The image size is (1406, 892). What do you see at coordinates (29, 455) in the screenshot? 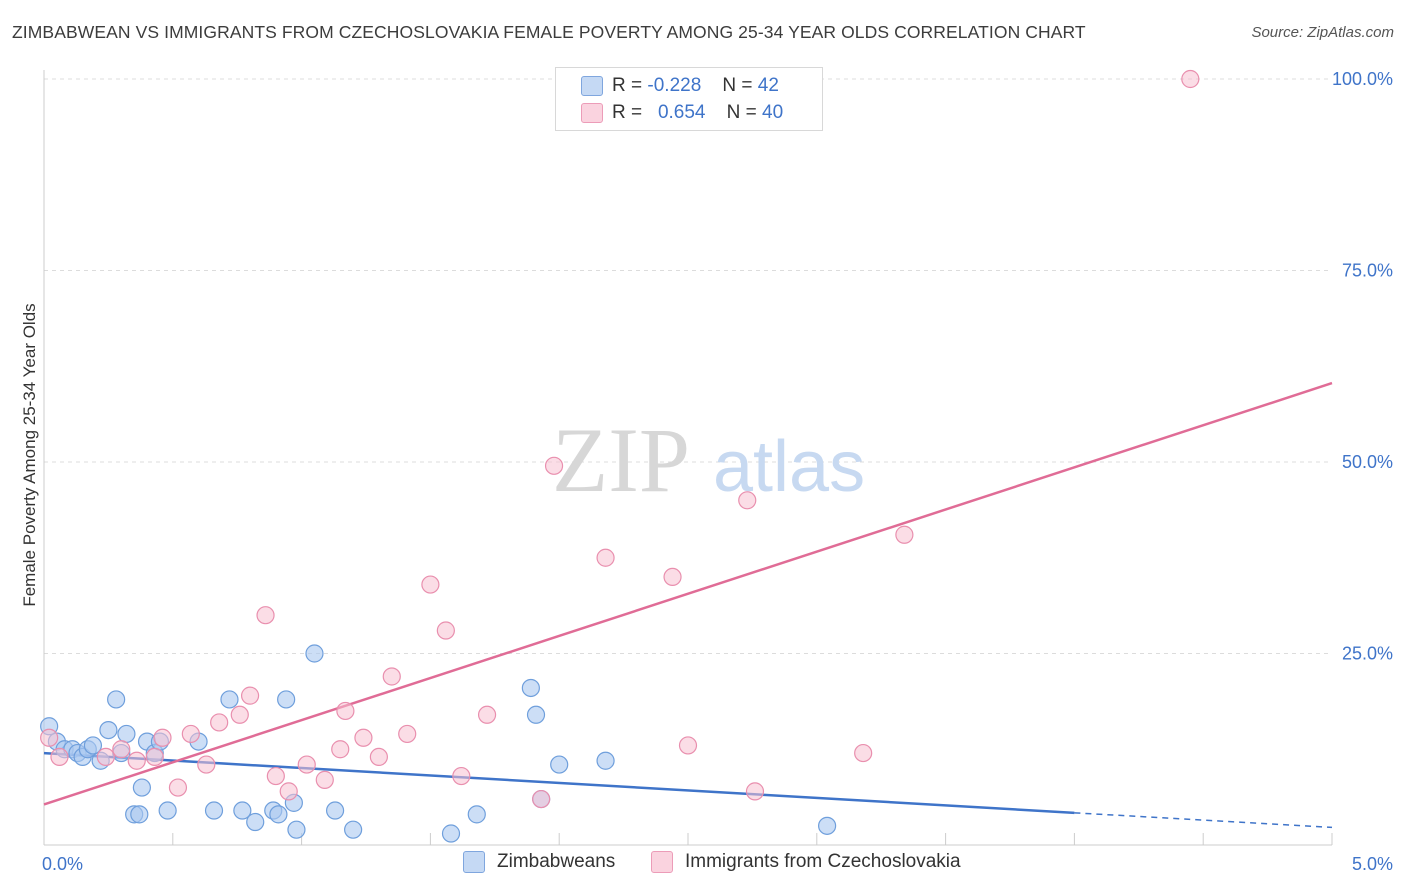
I see `y-axis-label: Female Poverty Among 25-34 Year Olds` at bounding box center [29, 455].